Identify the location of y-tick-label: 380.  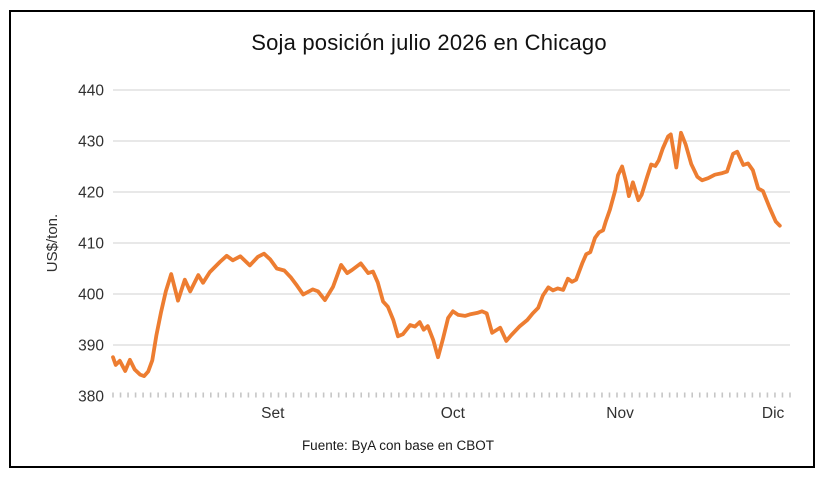
(91, 397).